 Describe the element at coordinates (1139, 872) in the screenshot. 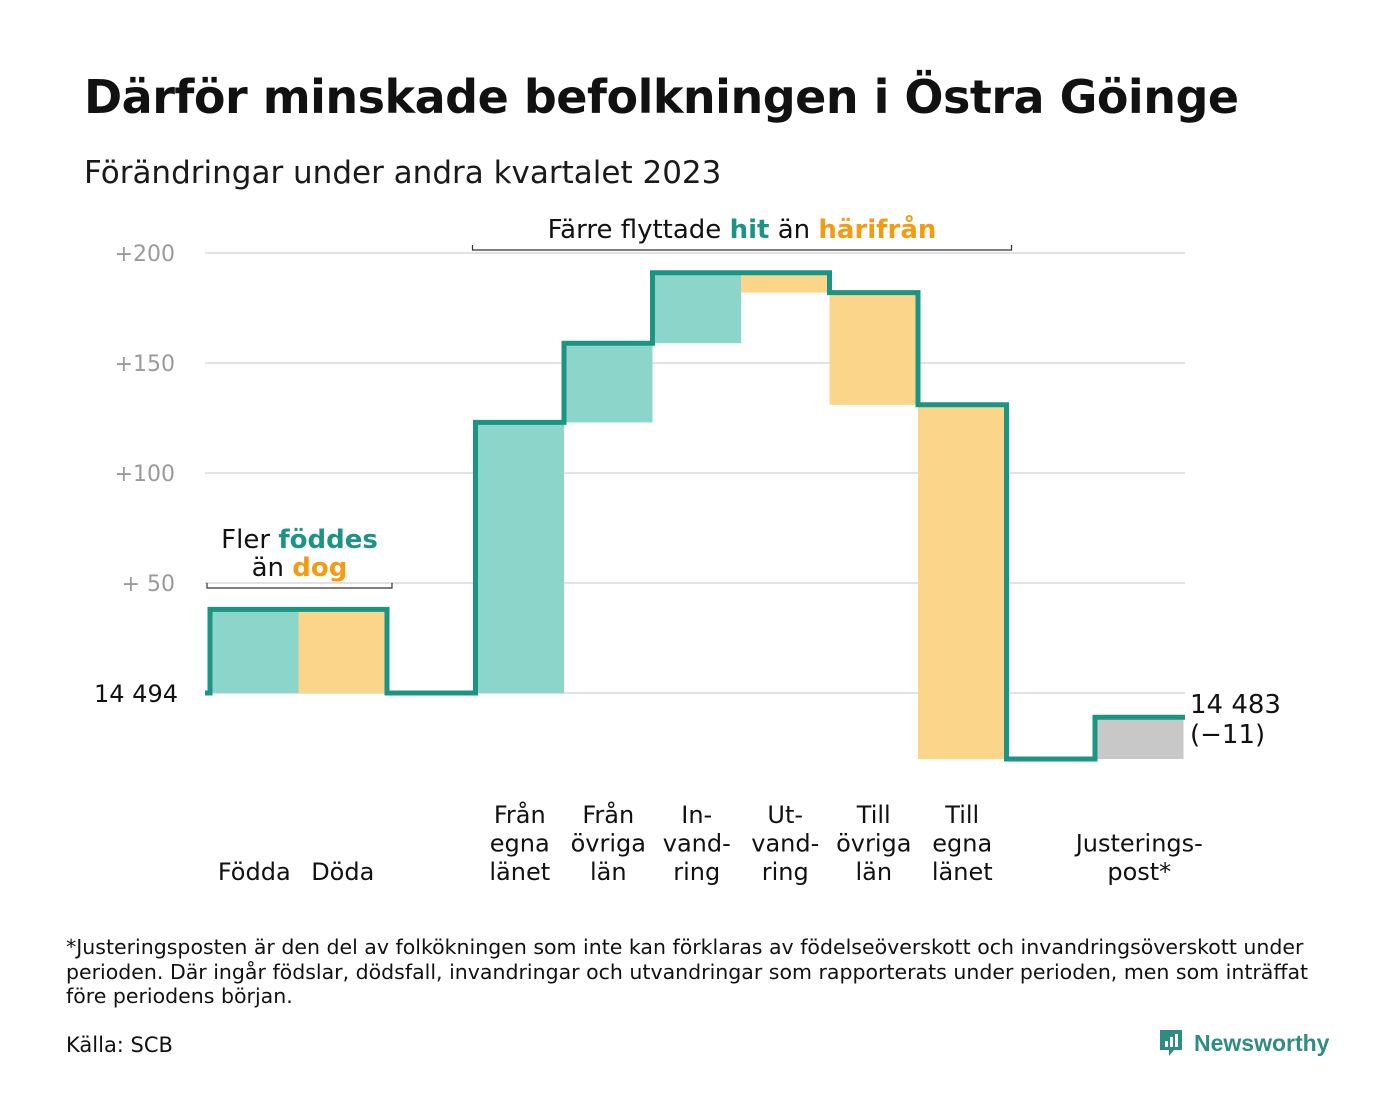

I see `x-label-justeringspost: post*` at that location.